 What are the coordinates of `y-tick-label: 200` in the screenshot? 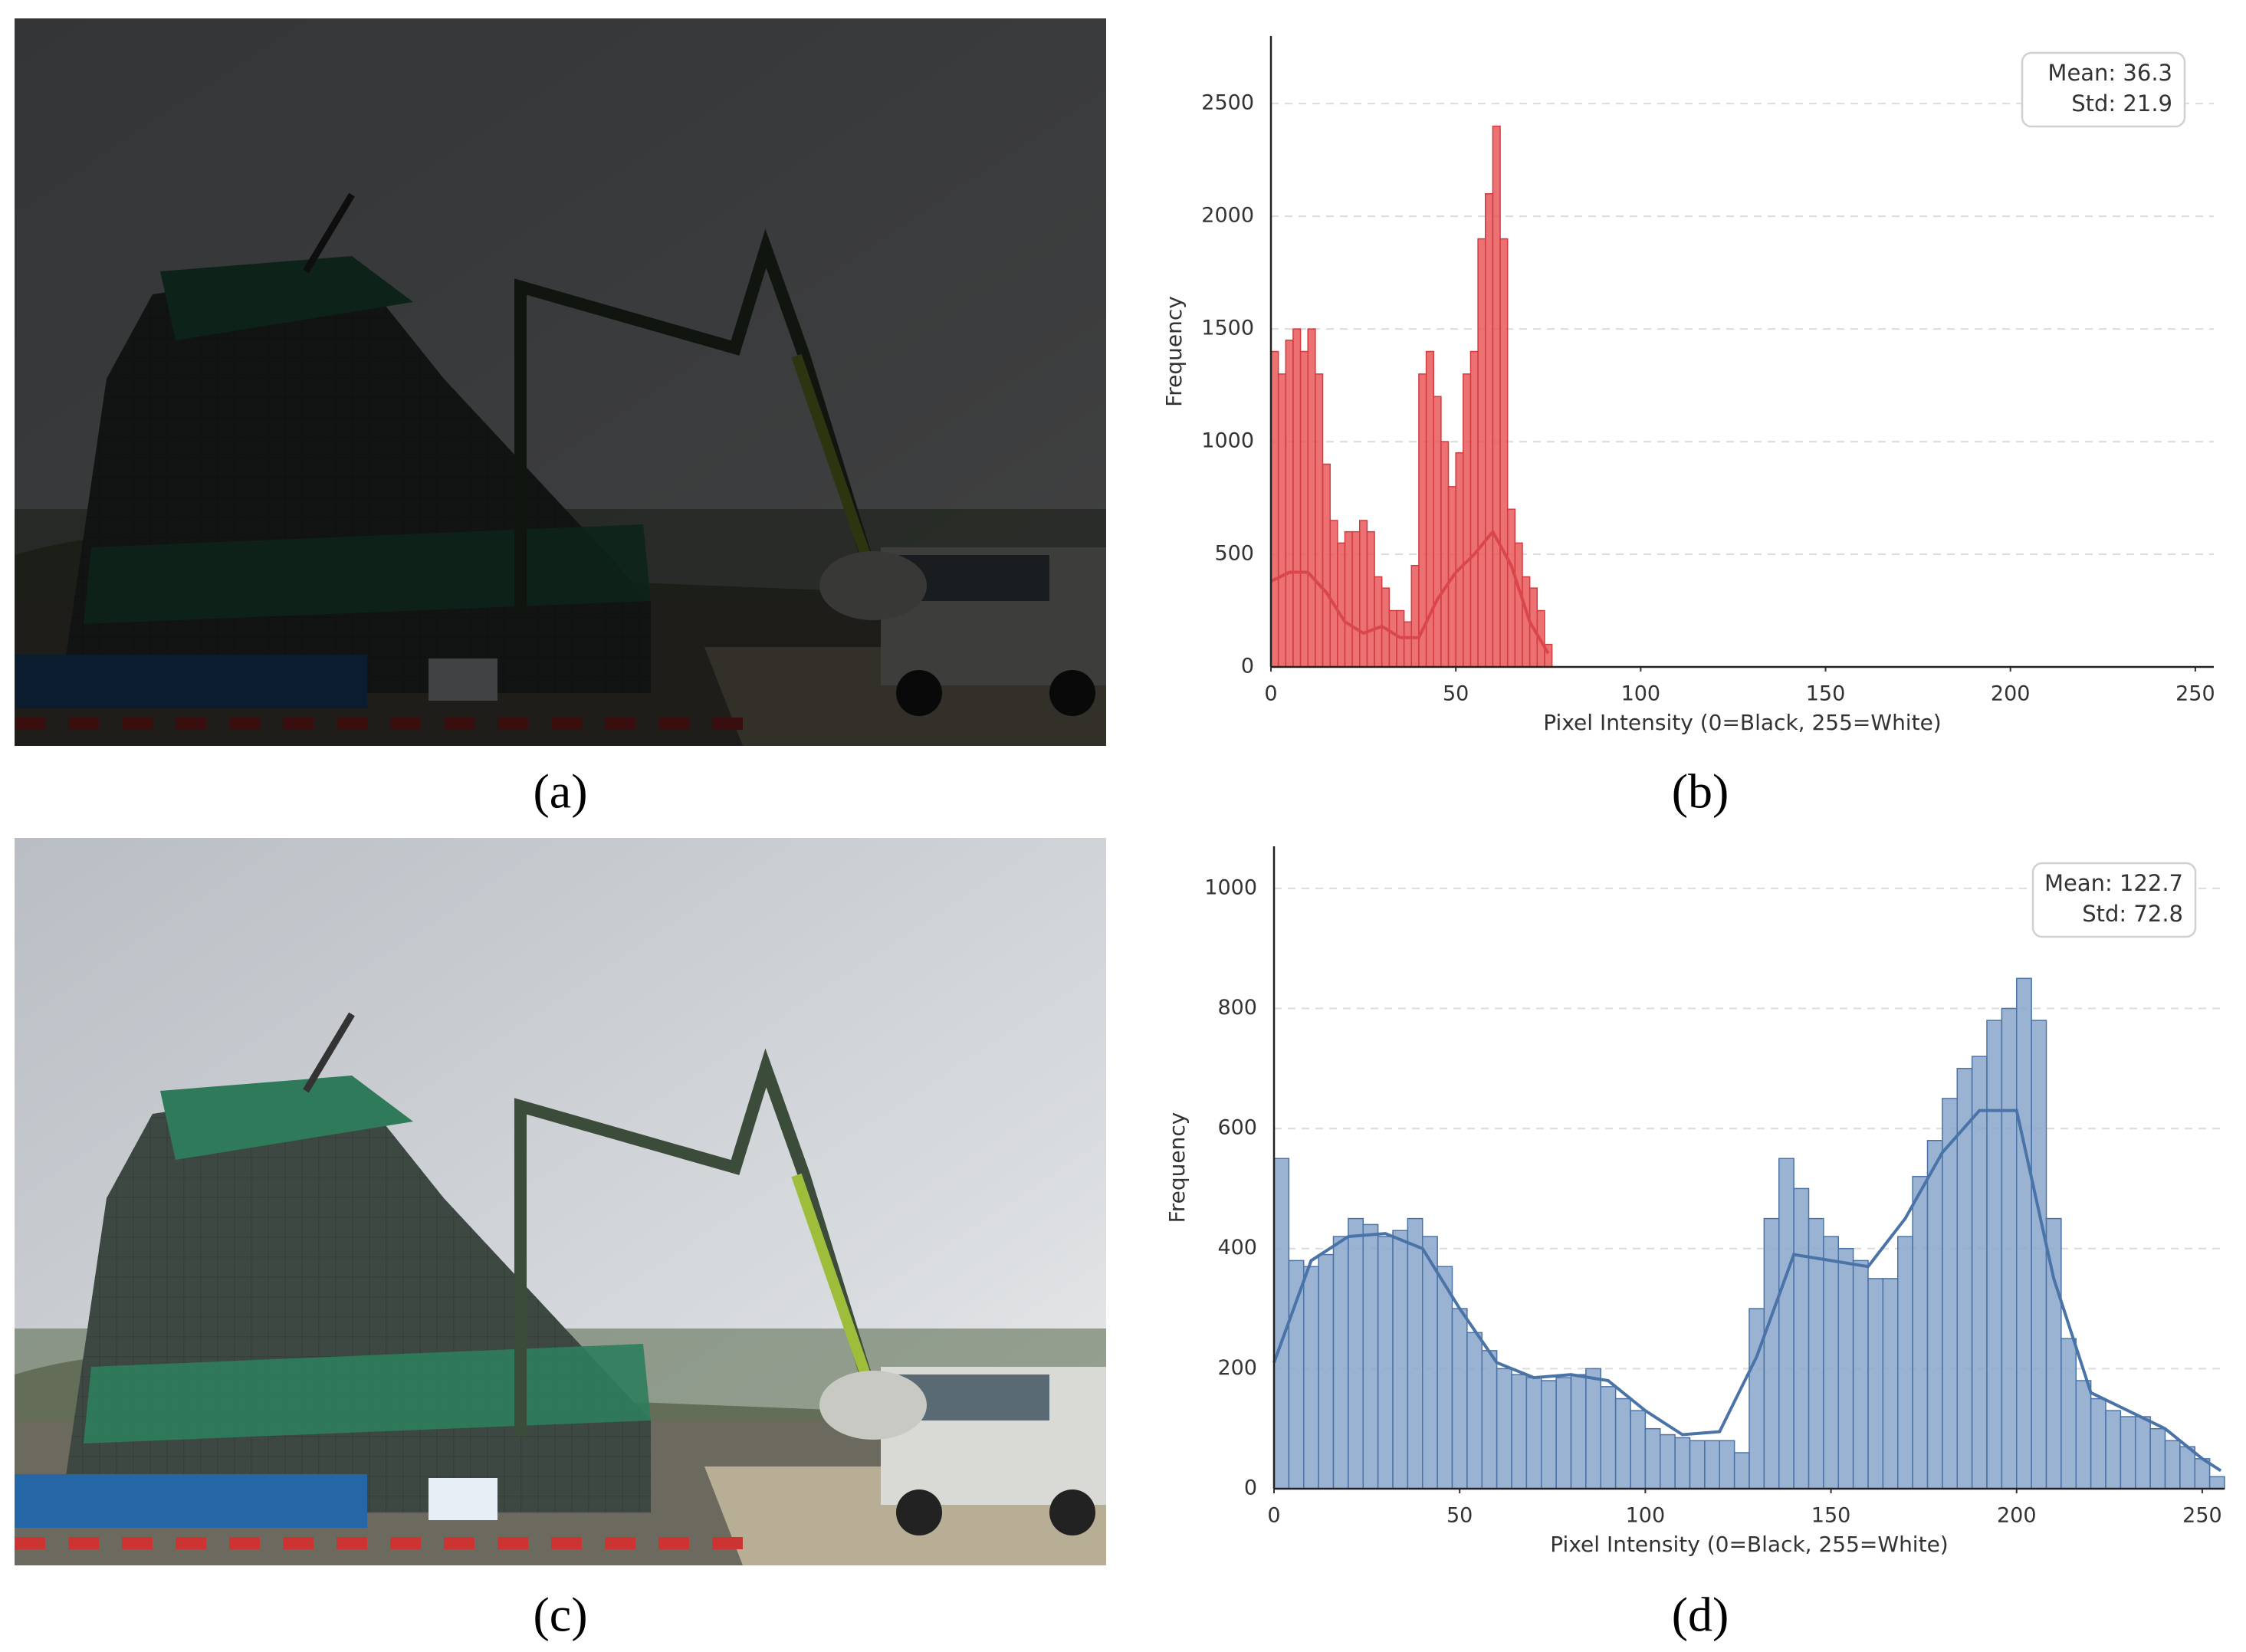 It's located at (1237, 1368).